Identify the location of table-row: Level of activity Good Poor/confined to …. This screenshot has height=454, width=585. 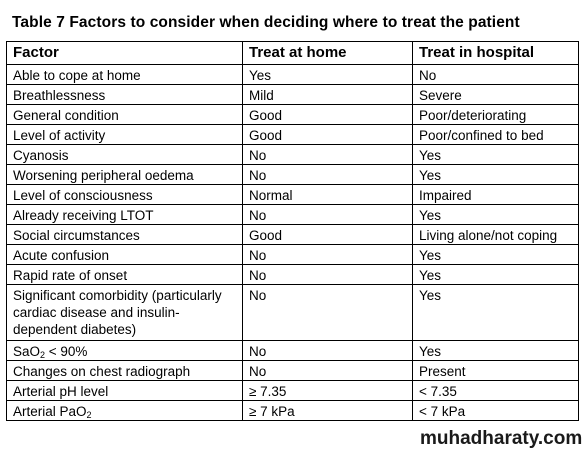
(292, 134).